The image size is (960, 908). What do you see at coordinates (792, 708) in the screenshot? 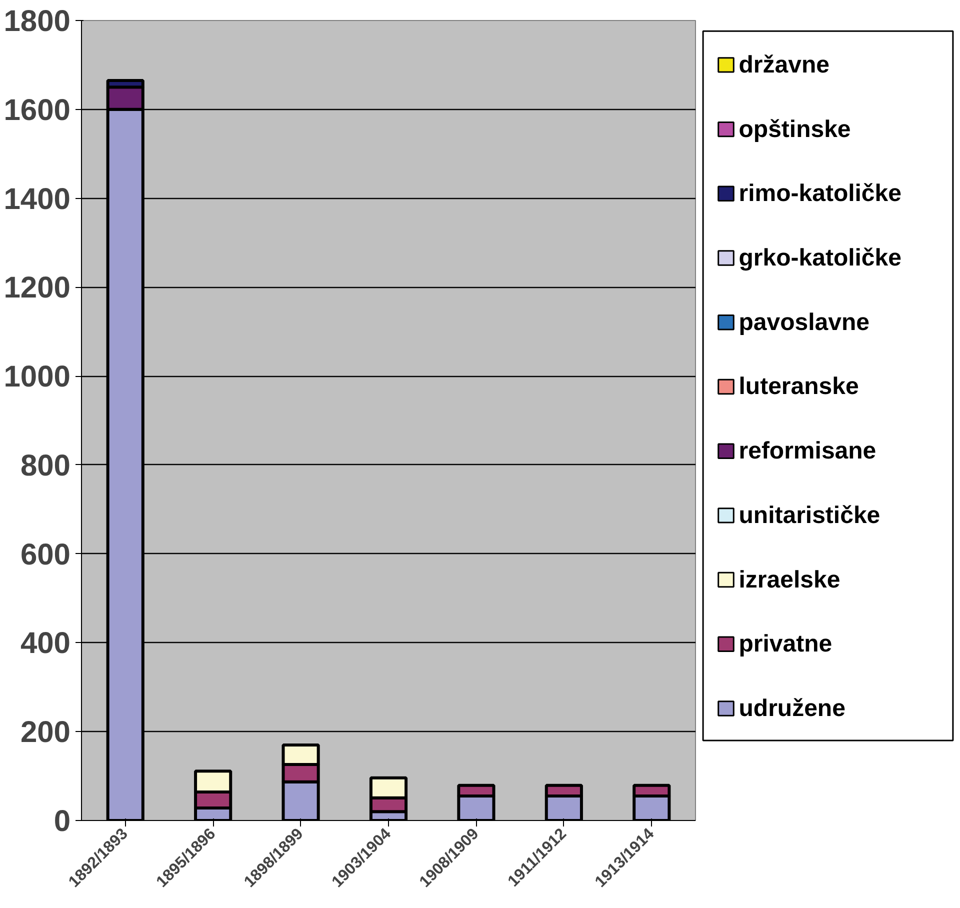
I see `legend-label: udružene` at bounding box center [792, 708].